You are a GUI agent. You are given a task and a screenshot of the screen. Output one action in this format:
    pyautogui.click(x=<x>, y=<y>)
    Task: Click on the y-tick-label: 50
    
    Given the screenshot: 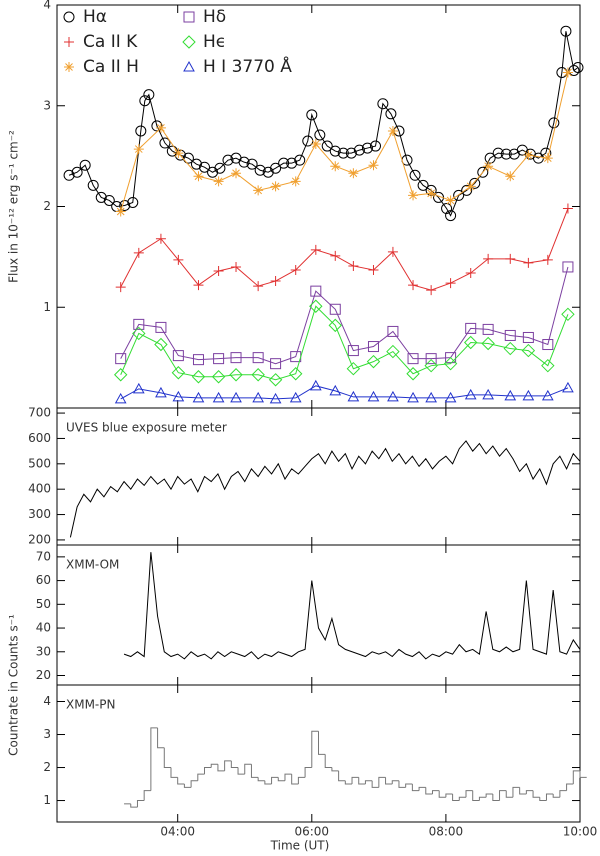 What is the action you would take?
    pyautogui.click(x=43, y=604)
    